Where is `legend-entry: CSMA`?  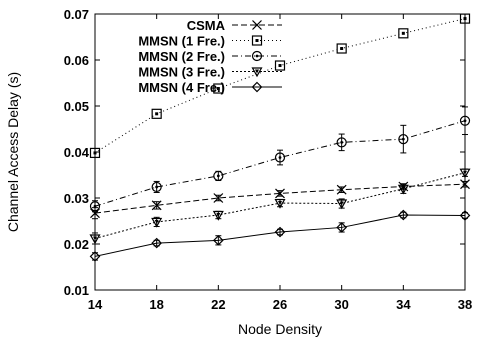
legend-entry: CSMA is located at coordinates (234, 25).